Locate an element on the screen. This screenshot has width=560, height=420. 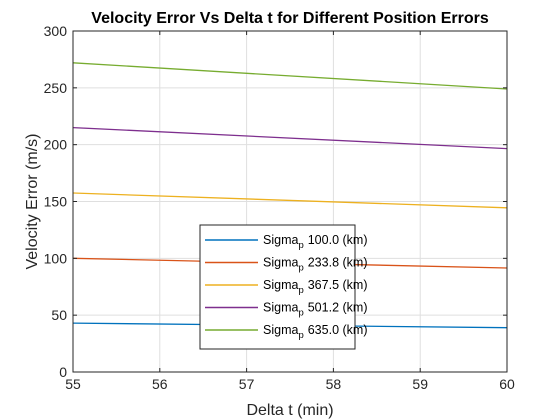
y-tick-label: 200 is located at coordinates (56, 145).